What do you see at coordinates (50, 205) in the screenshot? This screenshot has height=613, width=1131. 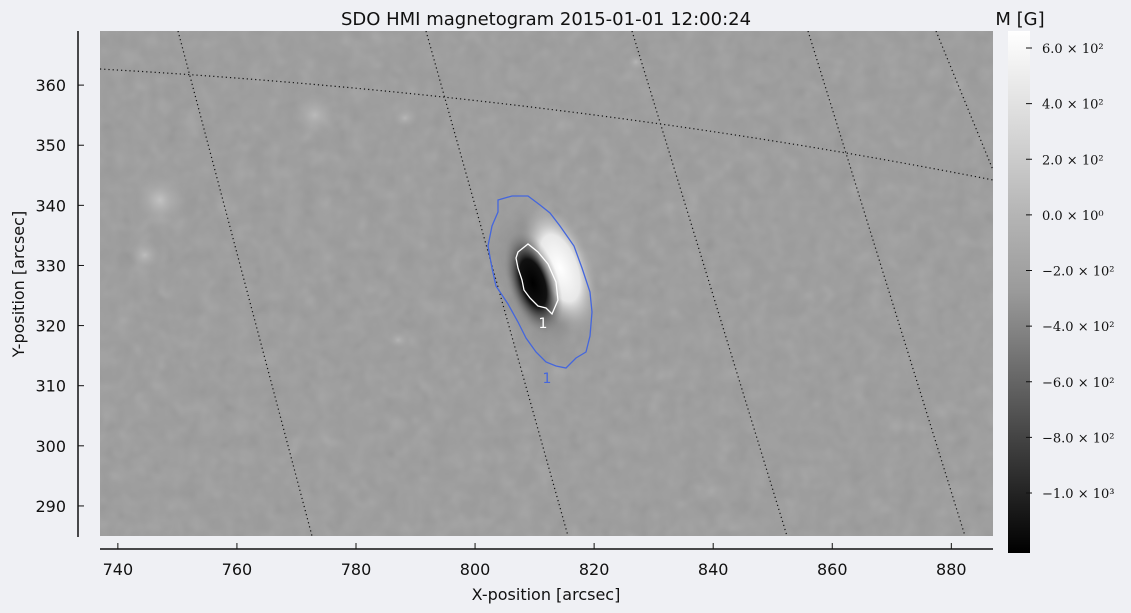 I see `y-tick-label: 340` at bounding box center [50, 205].